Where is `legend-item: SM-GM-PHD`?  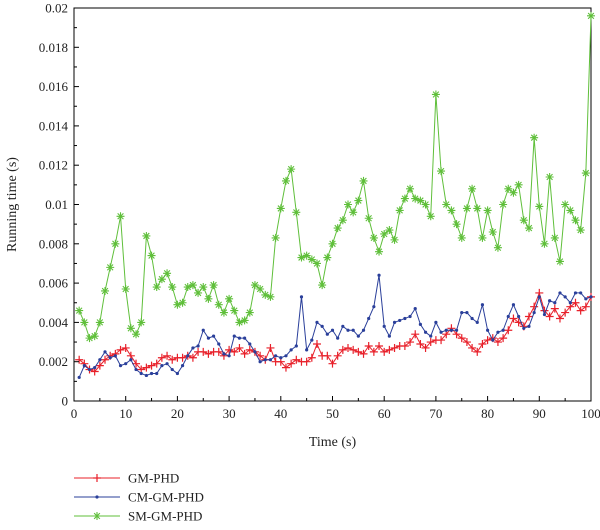
legend-item: SM-GM-PHD is located at coordinates (138, 516).